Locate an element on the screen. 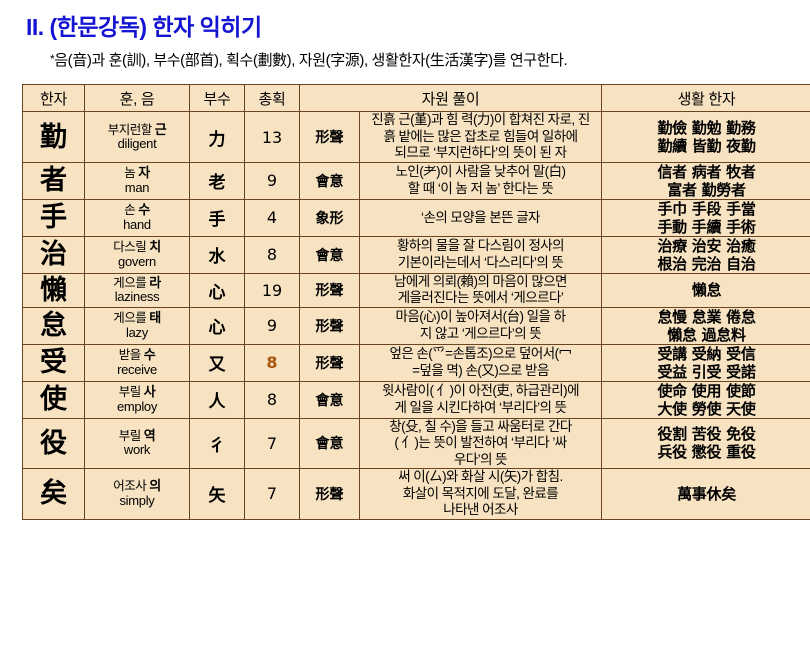 Image resolution: width=810 pixels, height=650 pixels. meaning-english: lazy is located at coordinates (137, 332).